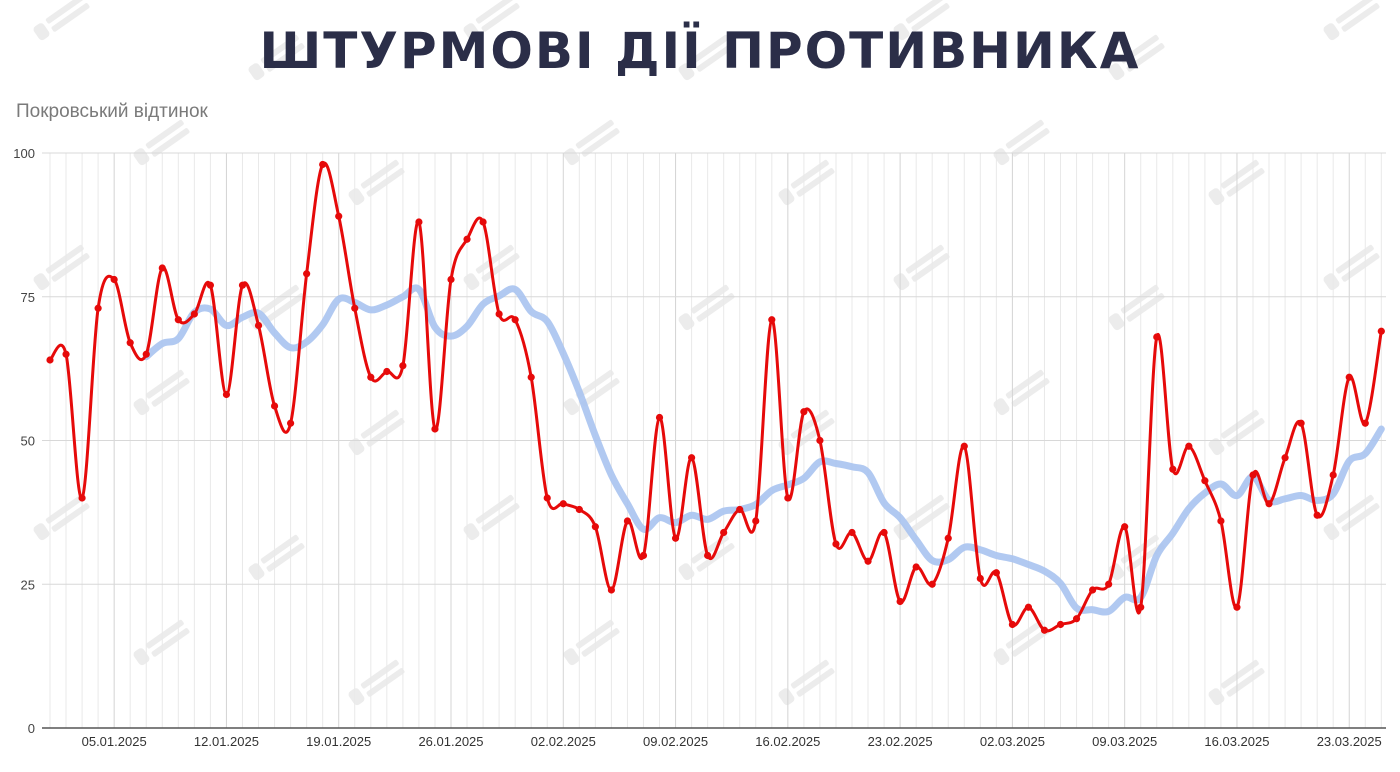 The height and width of the screenshot is (772, 1400). Describe the element at coordinates (1124, 741) in the screenshot. I see `x-tick-label: 09.03.2025` at that location.